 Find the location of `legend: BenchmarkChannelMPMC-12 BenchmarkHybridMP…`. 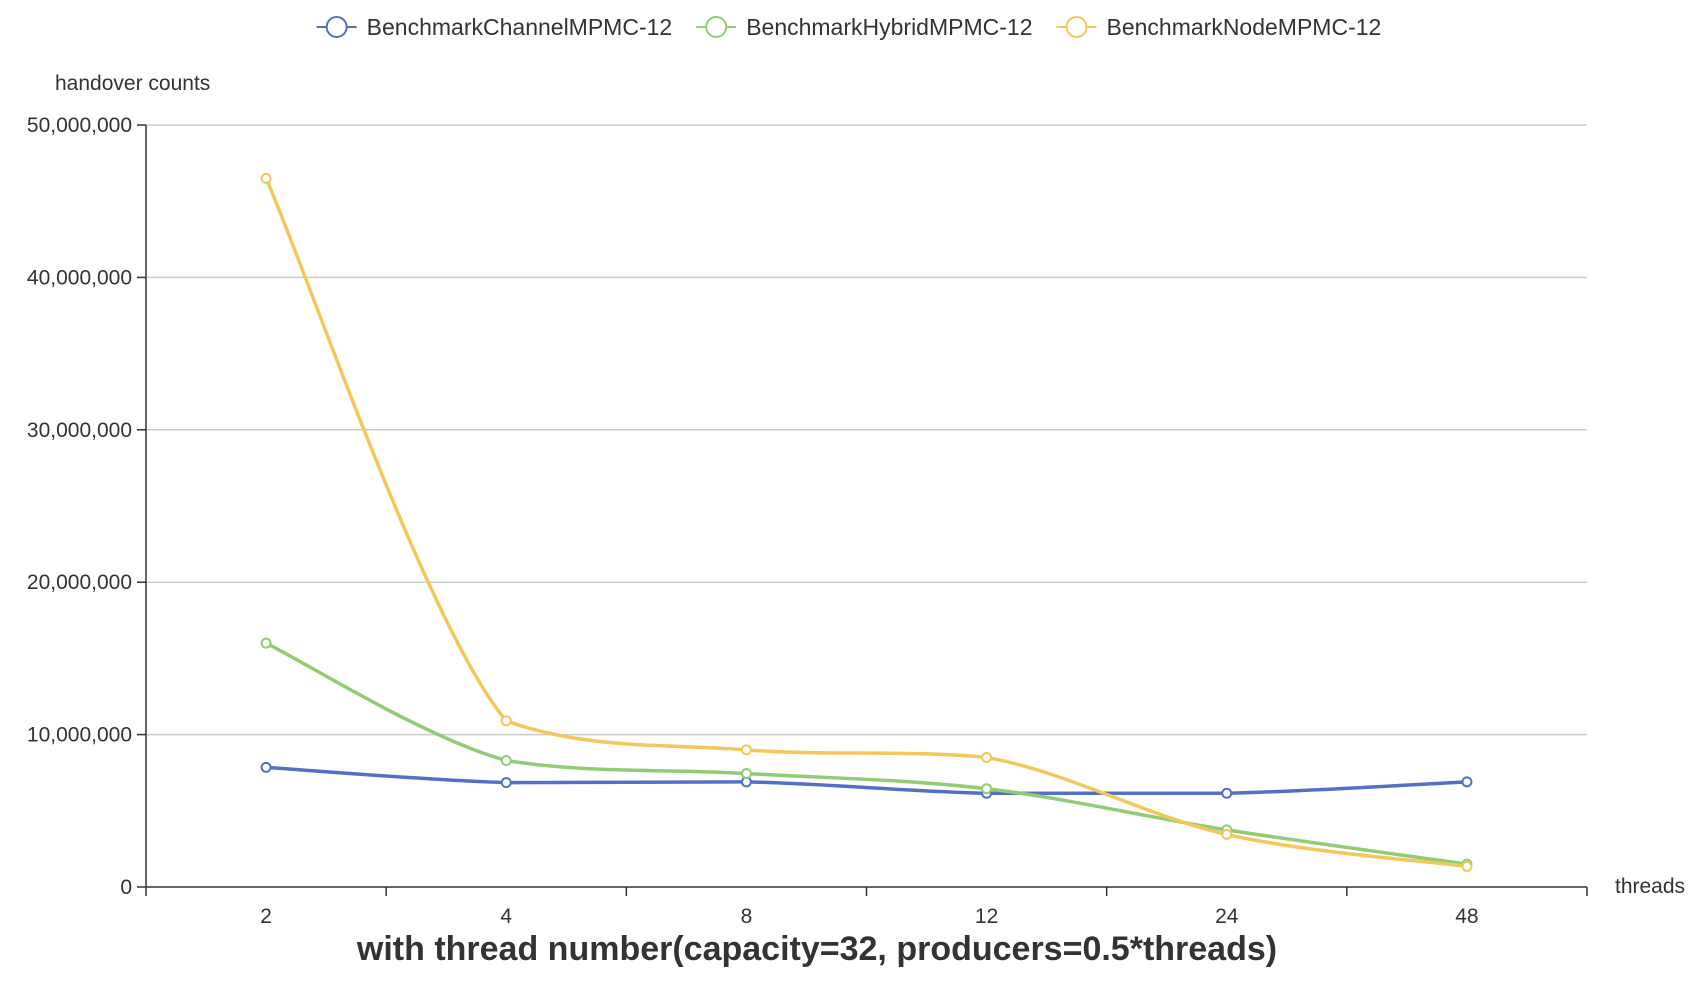

legend: BenchmarkChannelMPMC-12 BenchmarkHybridMP… is located at coordinates (849, 27).